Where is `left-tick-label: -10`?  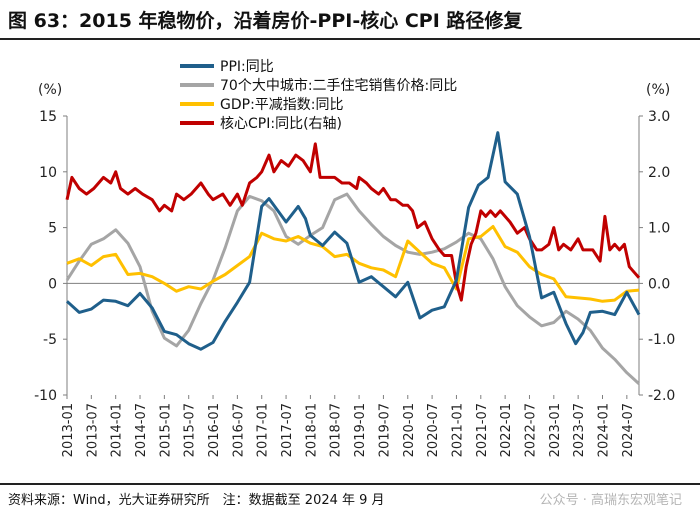 left-tick-label: -10 is located at coordinates (45, 396).